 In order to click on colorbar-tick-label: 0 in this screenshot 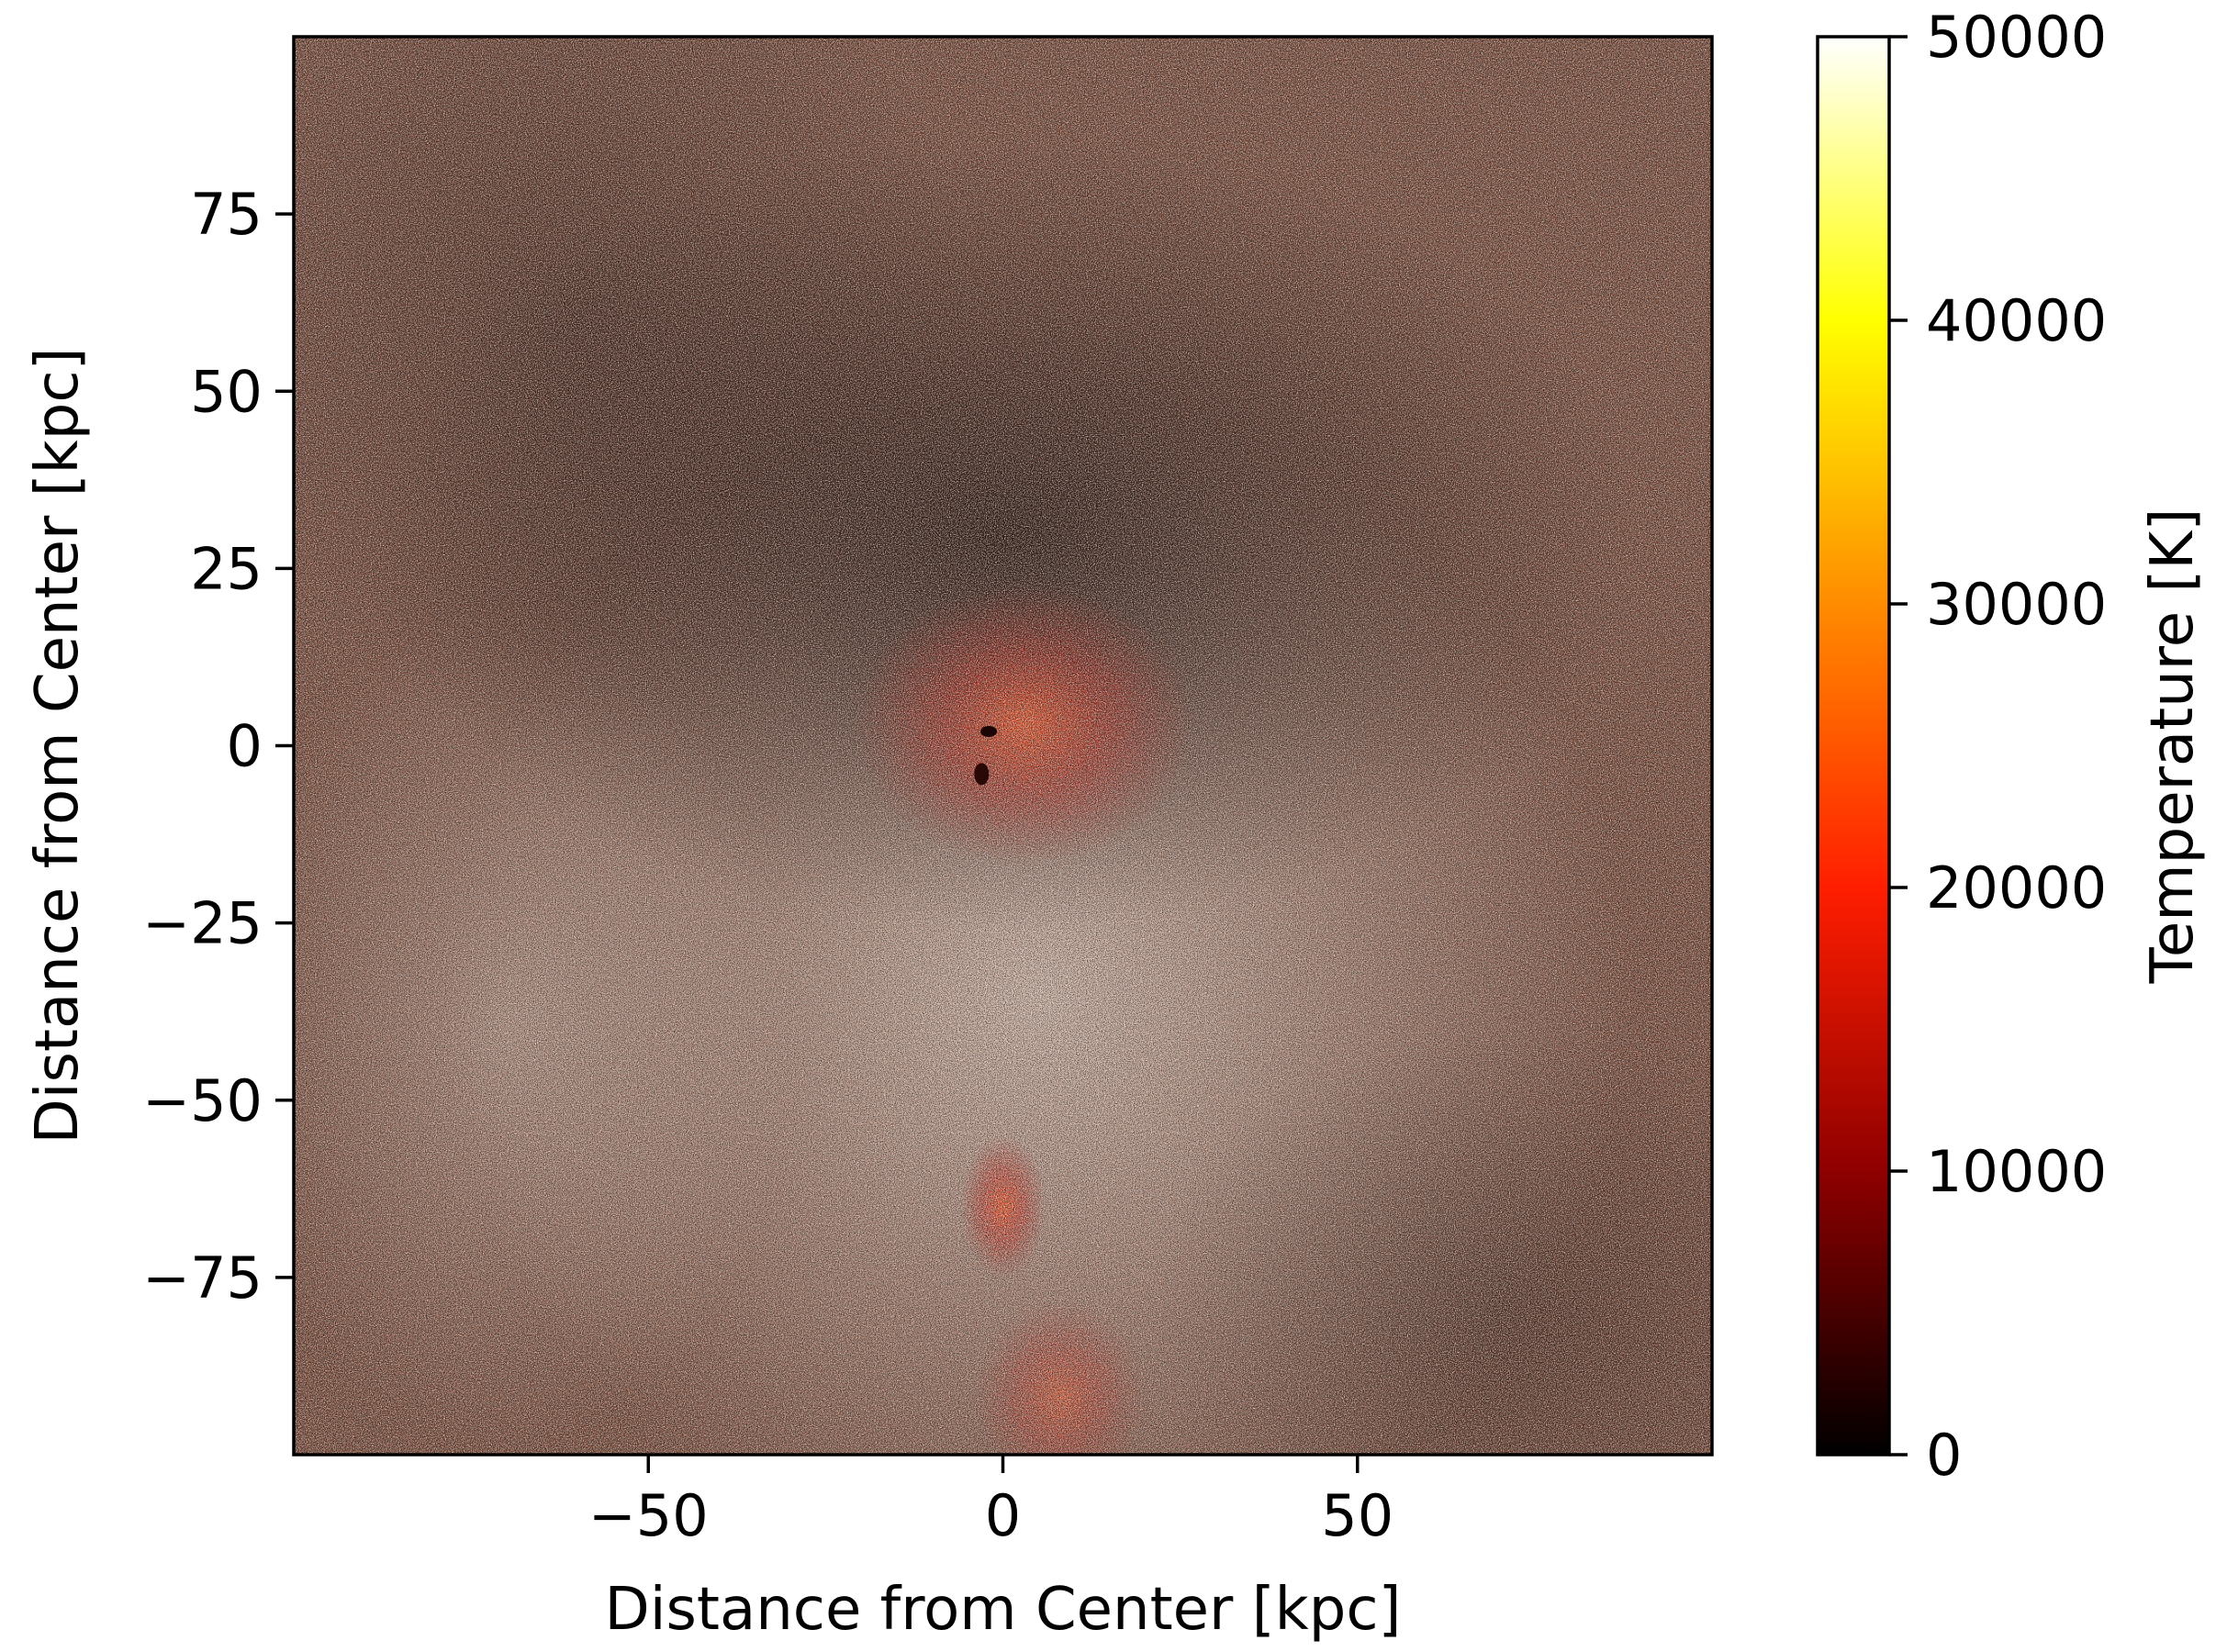, I will do `click(1944, 1455)`.